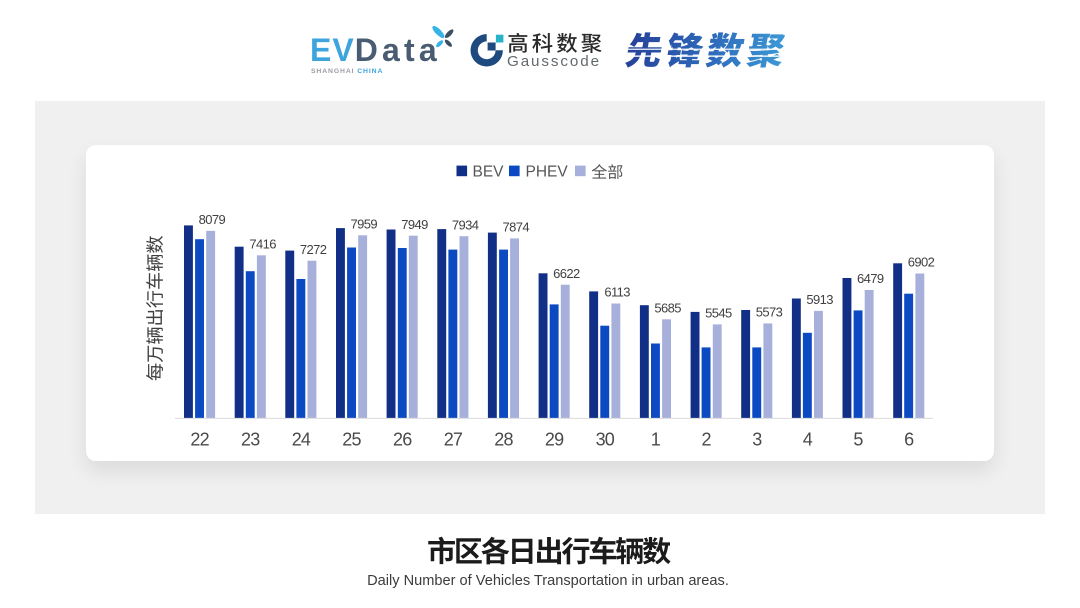 This screenshot has height=608, width=1080. What do you see at coordinates (250, 439) in the screenshot?
I see `svg-text: 23` at bounding box center [250, 439].